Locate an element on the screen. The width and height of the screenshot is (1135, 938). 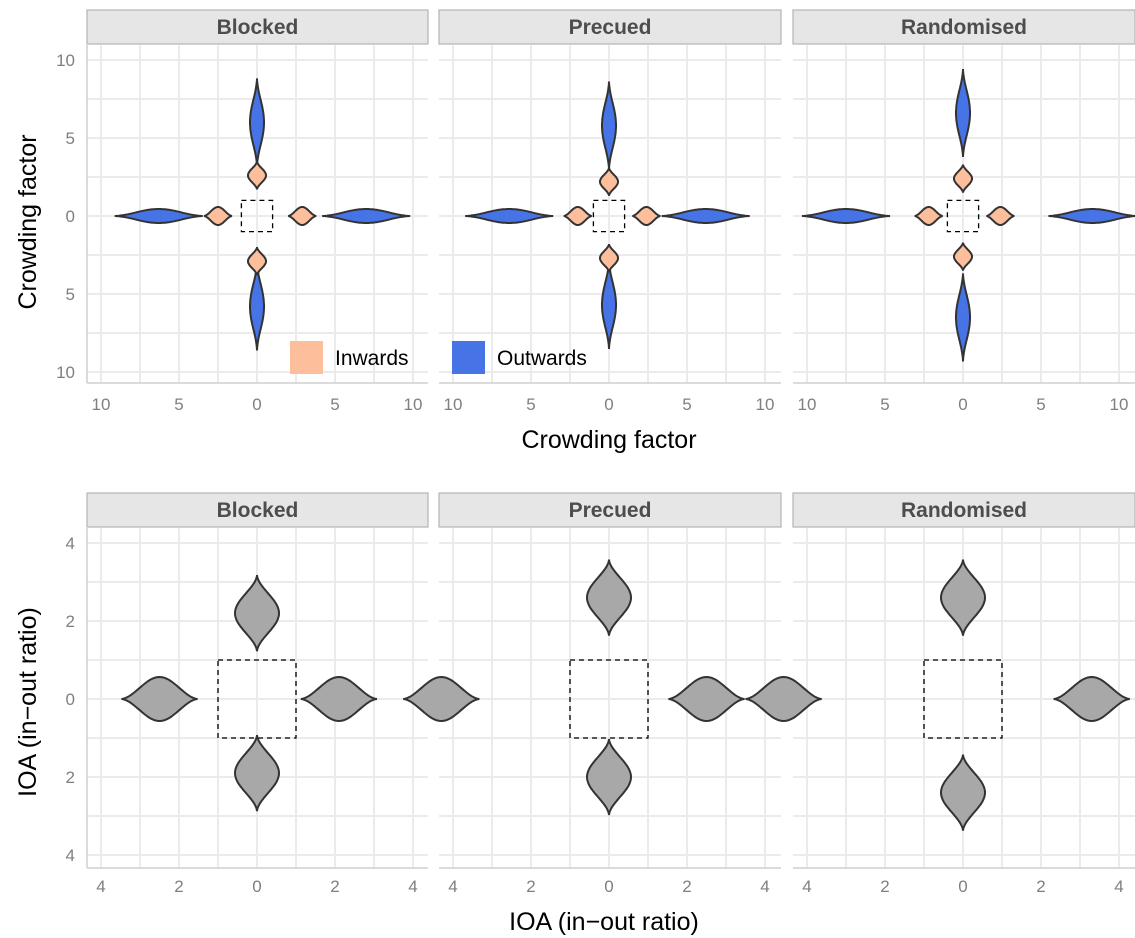
facet-strip-label: Blocked is located at coordinates (258, 27).